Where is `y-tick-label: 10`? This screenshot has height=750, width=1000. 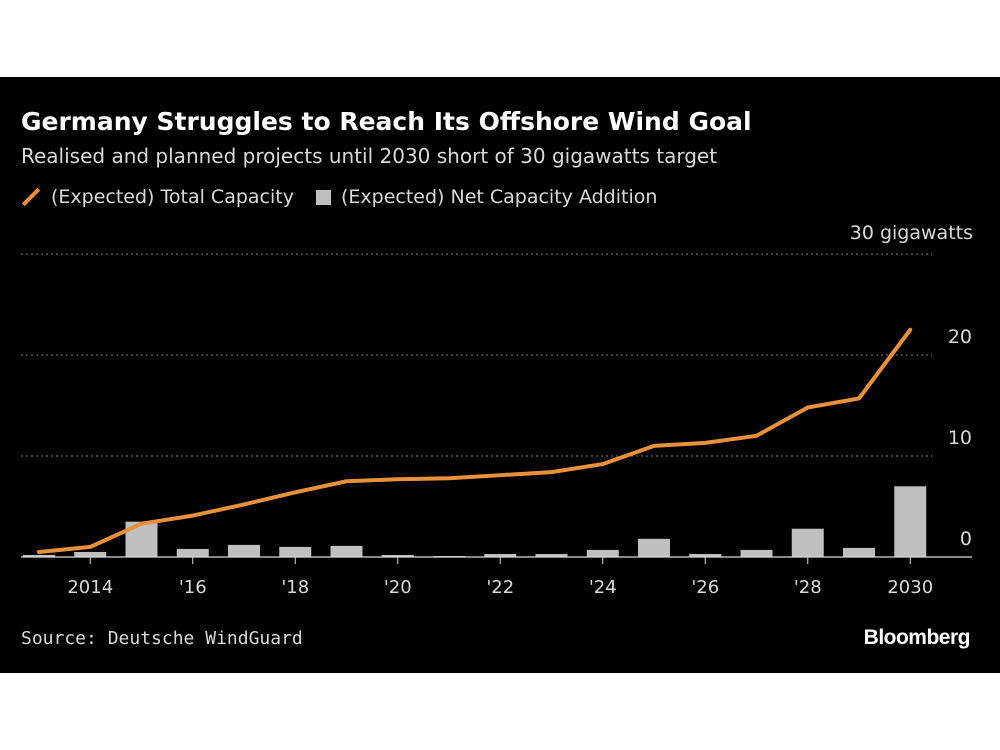 y-tick-label: 10 is located at coordinates (960, 438).